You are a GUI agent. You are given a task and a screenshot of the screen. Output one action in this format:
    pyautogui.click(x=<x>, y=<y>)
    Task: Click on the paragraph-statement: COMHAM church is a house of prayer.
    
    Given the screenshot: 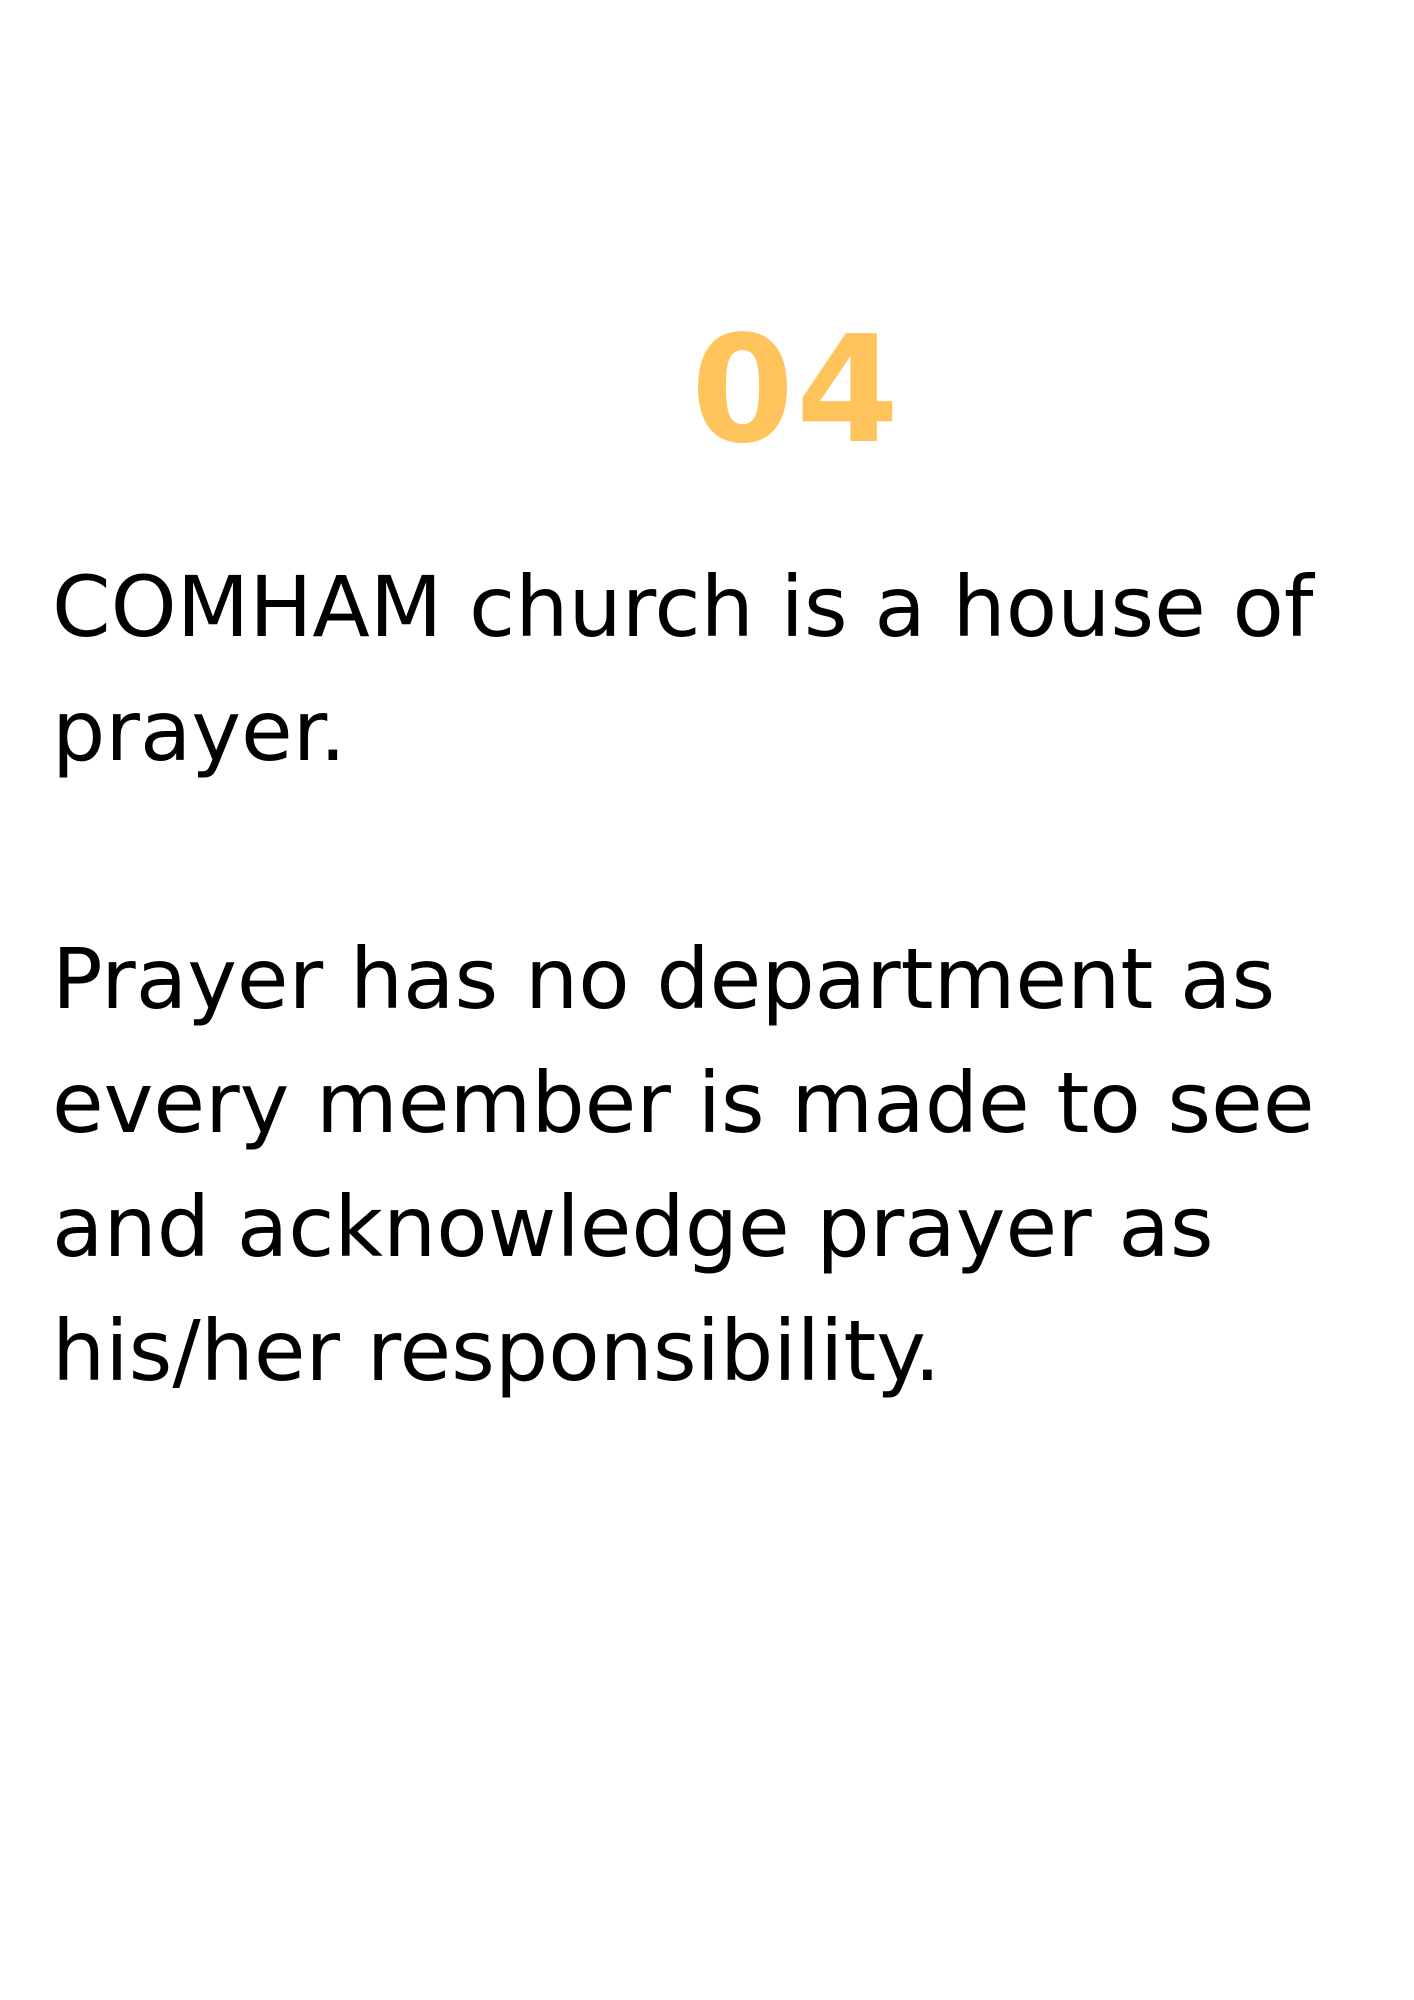 What is the action you would take?
    pyautogui.click(x=683, y=669)
    